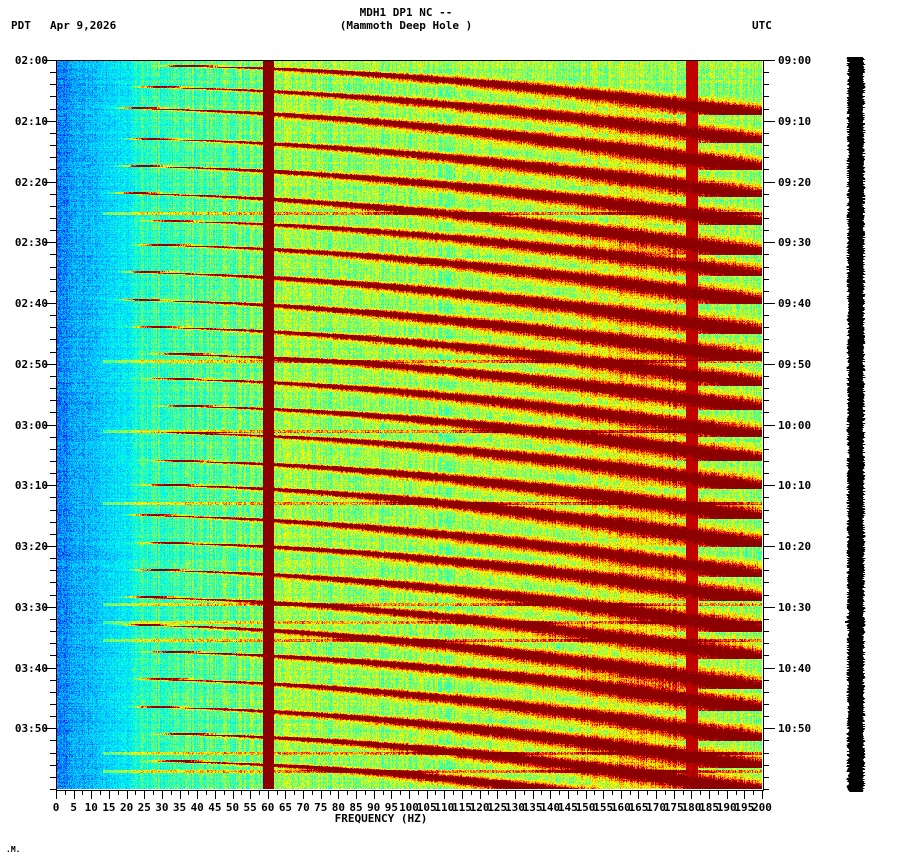 The image size is (902, 864). I want to click on y-axis-tick-label-pdt: 02:30, so click(31, 242).